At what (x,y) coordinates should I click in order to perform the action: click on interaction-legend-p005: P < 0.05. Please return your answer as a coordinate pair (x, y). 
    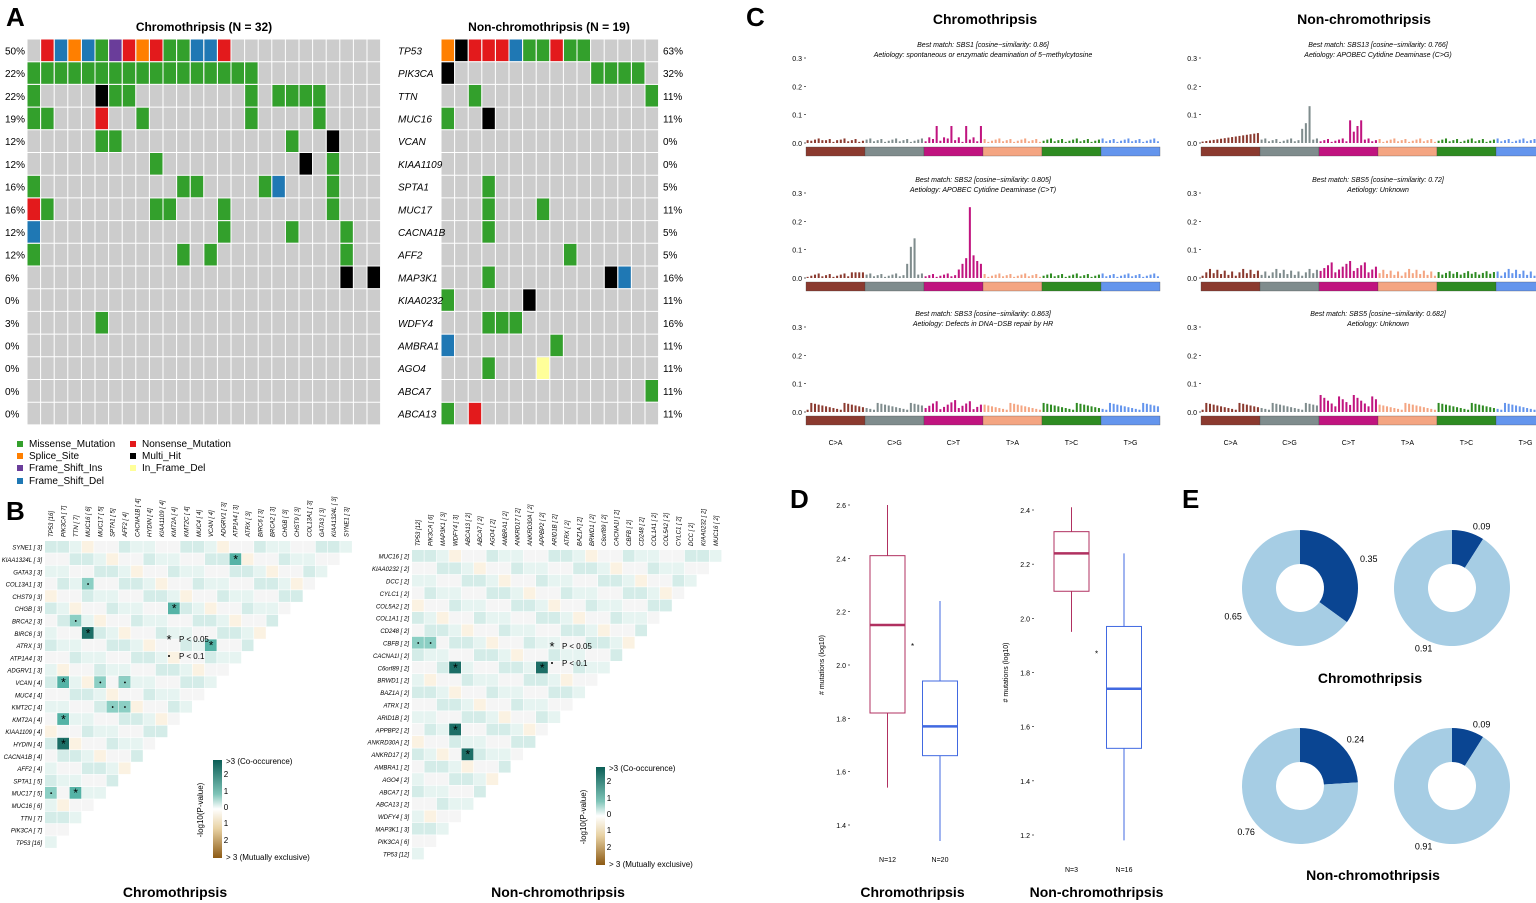
    Looking at the image, I should click on (577, 646).